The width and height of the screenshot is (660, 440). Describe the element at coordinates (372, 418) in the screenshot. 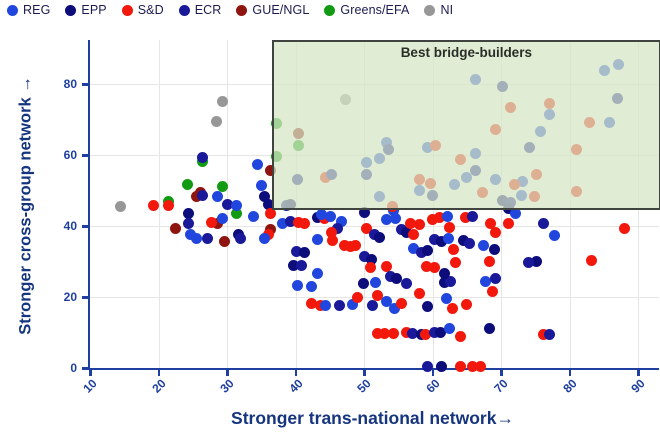

I see `x-axis-title: Stronger trans-national network→` at that location.